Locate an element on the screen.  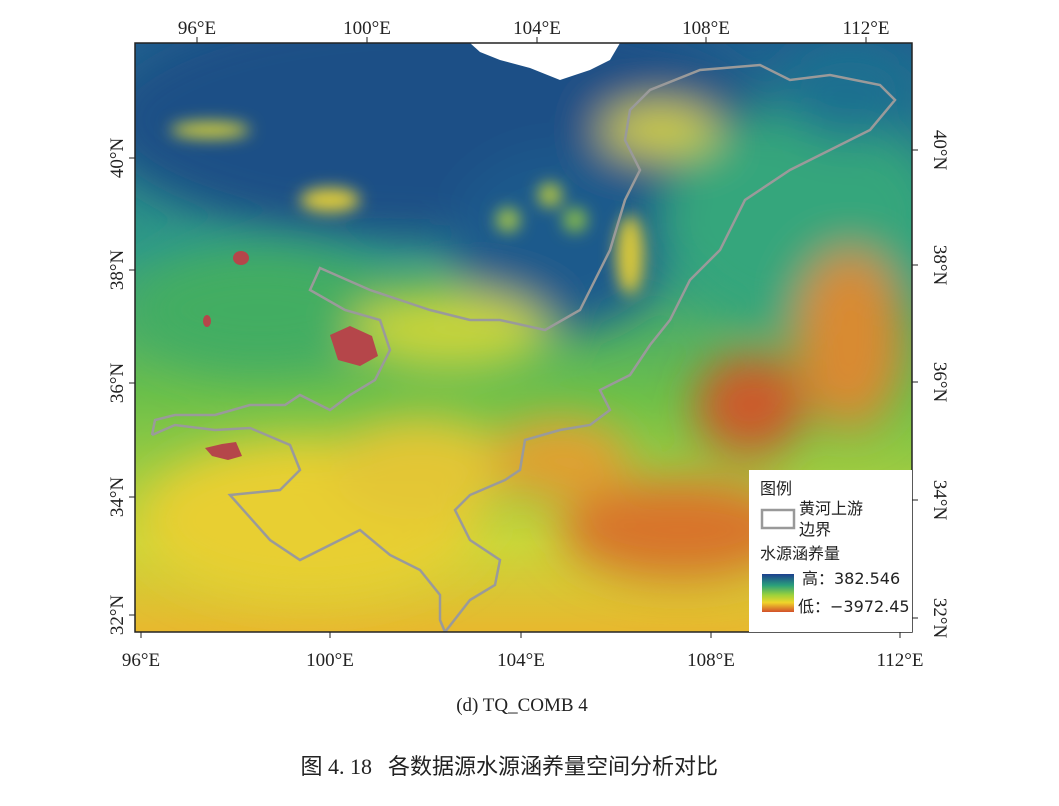
legend-high: 高：382.546 is located at coordinates (851, 578).